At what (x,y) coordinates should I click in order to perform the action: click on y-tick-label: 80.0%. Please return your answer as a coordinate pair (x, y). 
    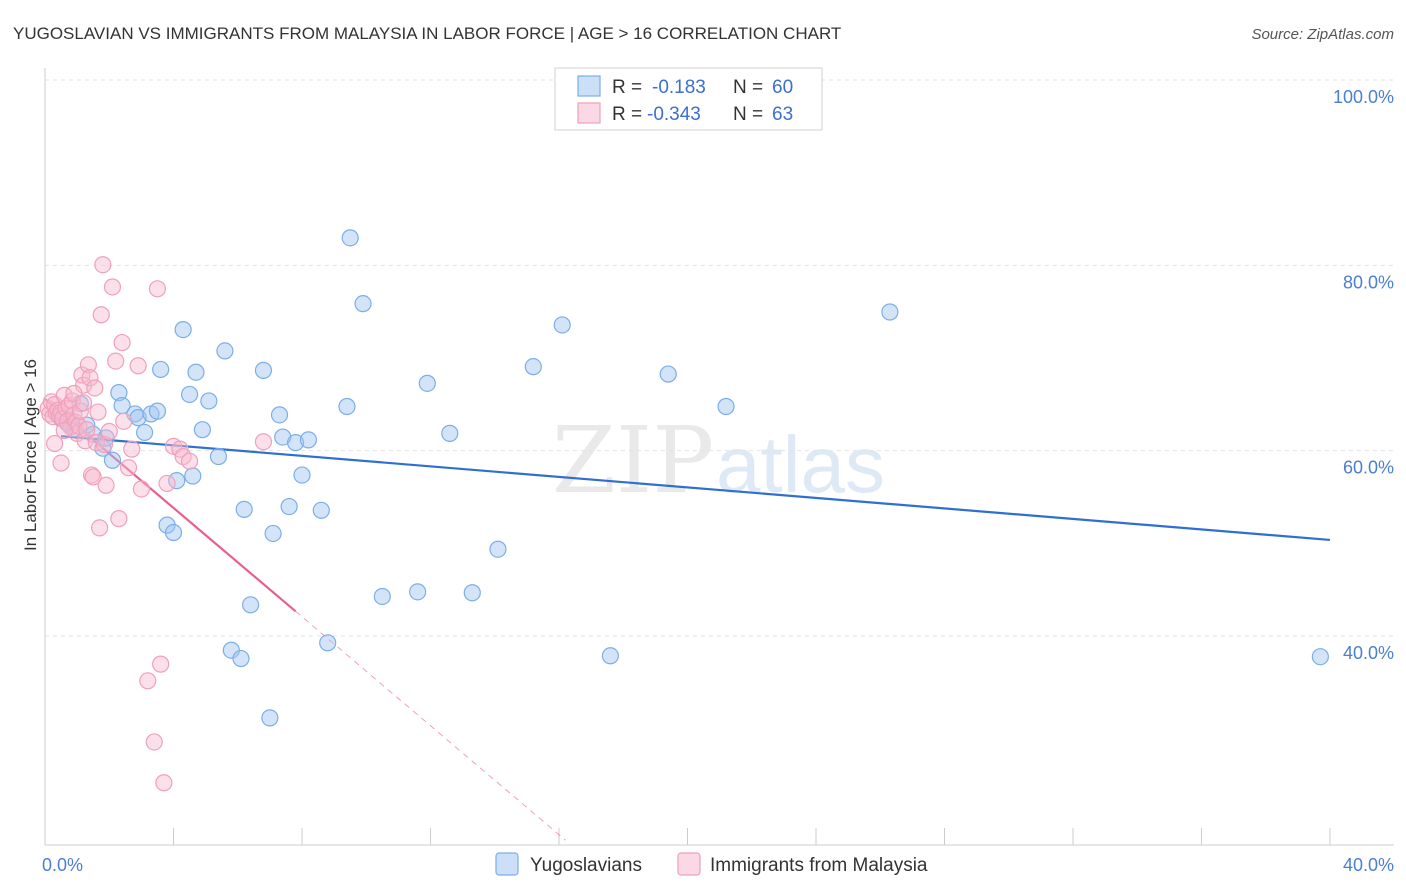
    Looking at the image, I should click on (1368, 282).